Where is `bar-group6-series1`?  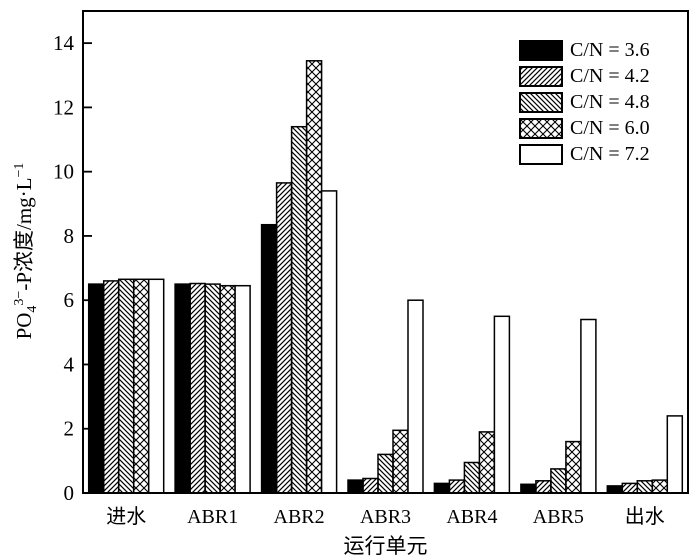 bar-group6-series1 is located at coordinates (630, 488).